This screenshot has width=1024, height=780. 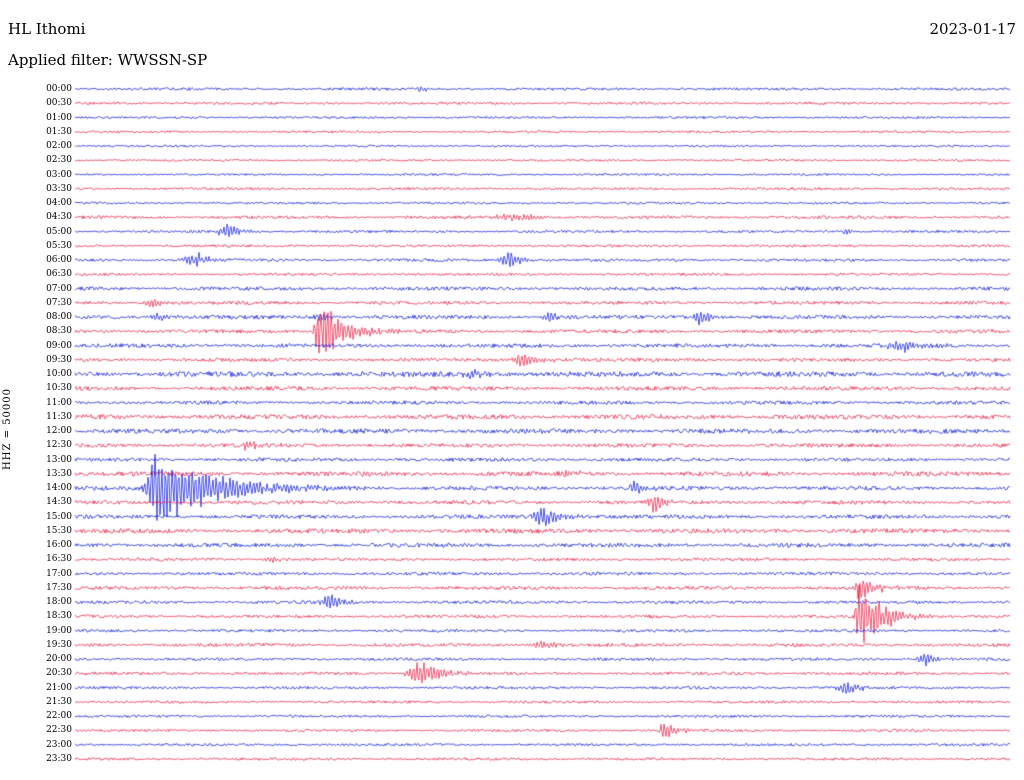 What do you see at coordinates (59, 716) in the screenshot?
I see `time-label: 22:00` at bounding box center [59, 716].